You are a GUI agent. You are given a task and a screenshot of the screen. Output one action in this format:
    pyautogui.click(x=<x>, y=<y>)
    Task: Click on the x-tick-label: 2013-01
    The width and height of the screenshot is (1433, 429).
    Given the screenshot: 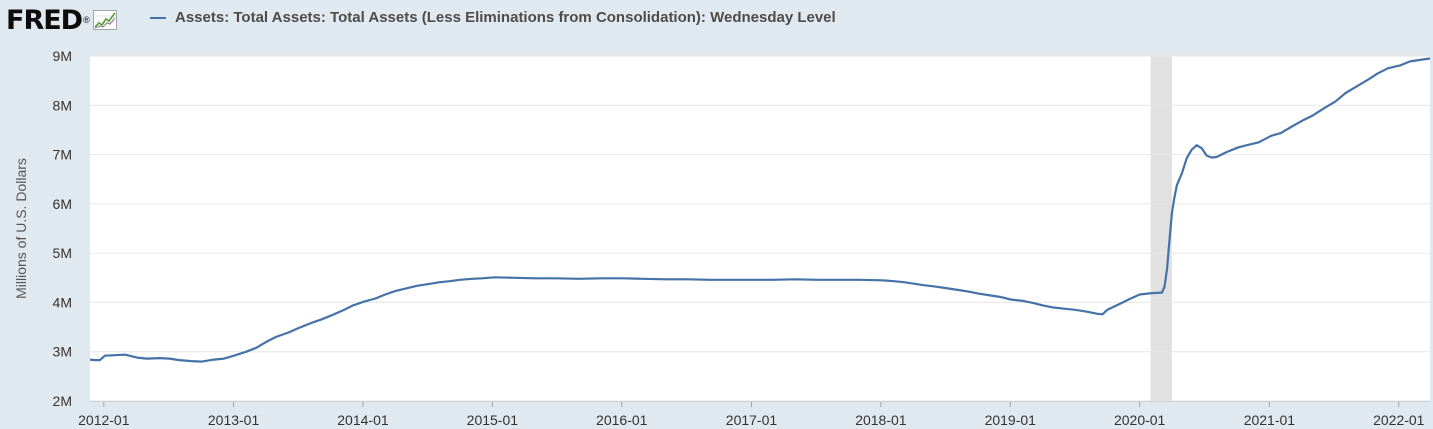 What is the action you would take?
    pyautogui.click(x=234, y=420)
    